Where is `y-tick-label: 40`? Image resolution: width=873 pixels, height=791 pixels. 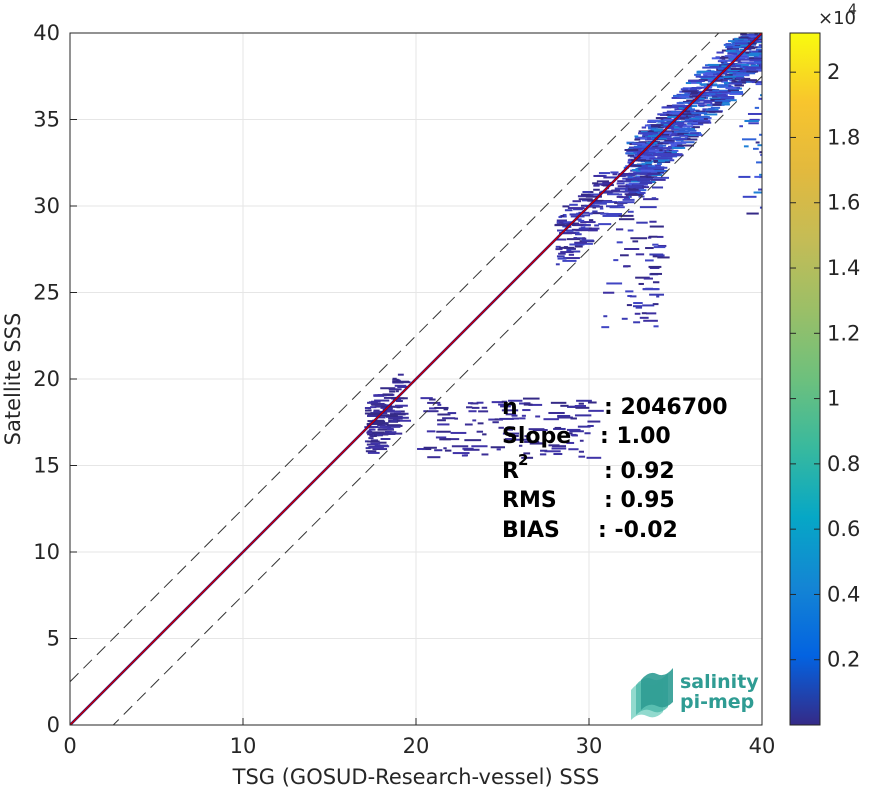
y-tick-label: 40 is located at coordinates (46, 33).